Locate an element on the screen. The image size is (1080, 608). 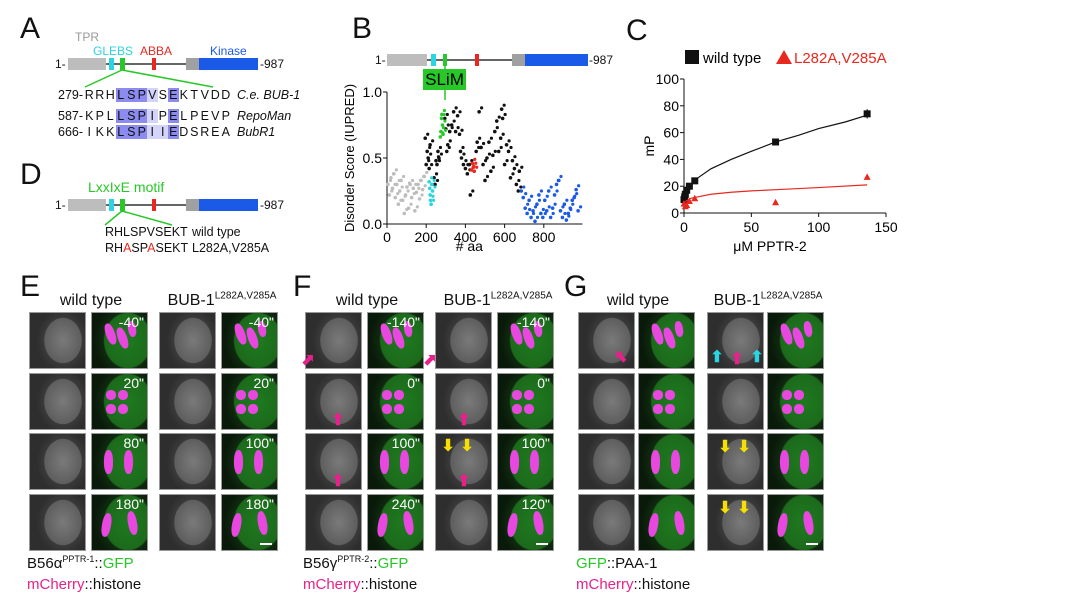
residue-number: 666- is located at coordinates (71, 132).